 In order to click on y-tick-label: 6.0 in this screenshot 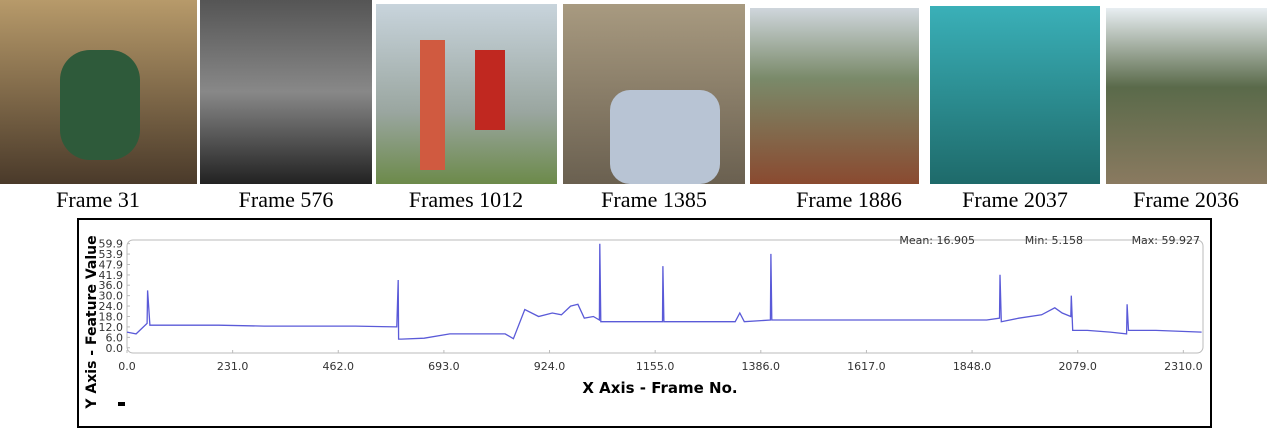, I will do `click(115, 337)`.